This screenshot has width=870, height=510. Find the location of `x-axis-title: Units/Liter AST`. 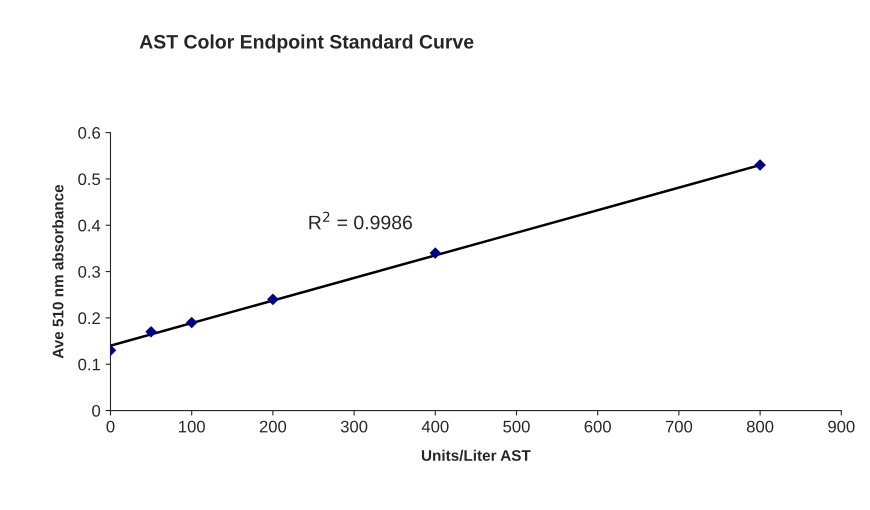

x-axis-title: Units/Liter AST is located at coordinates (476, 456).